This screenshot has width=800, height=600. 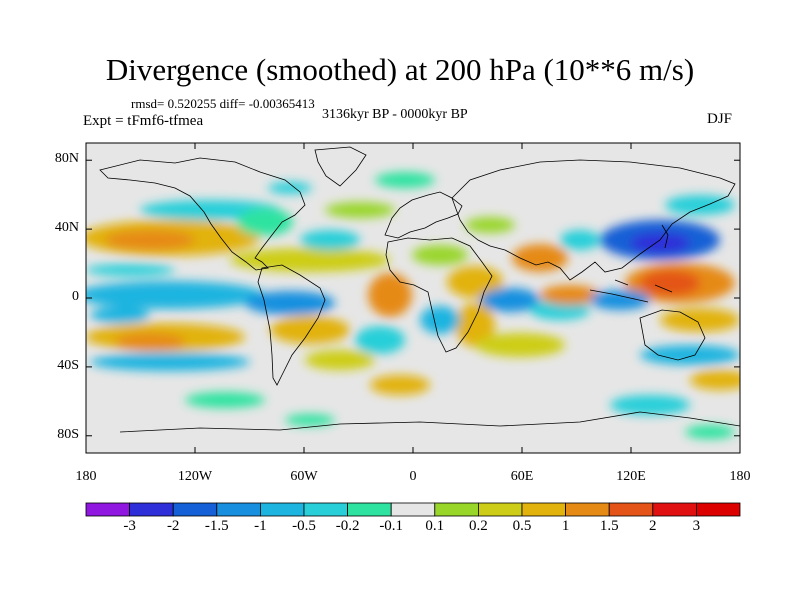 What do you see at coordinates (347, 526) in the screenshot?
I see `colorbar-label: -0.2` at bounding box center [347, 526].